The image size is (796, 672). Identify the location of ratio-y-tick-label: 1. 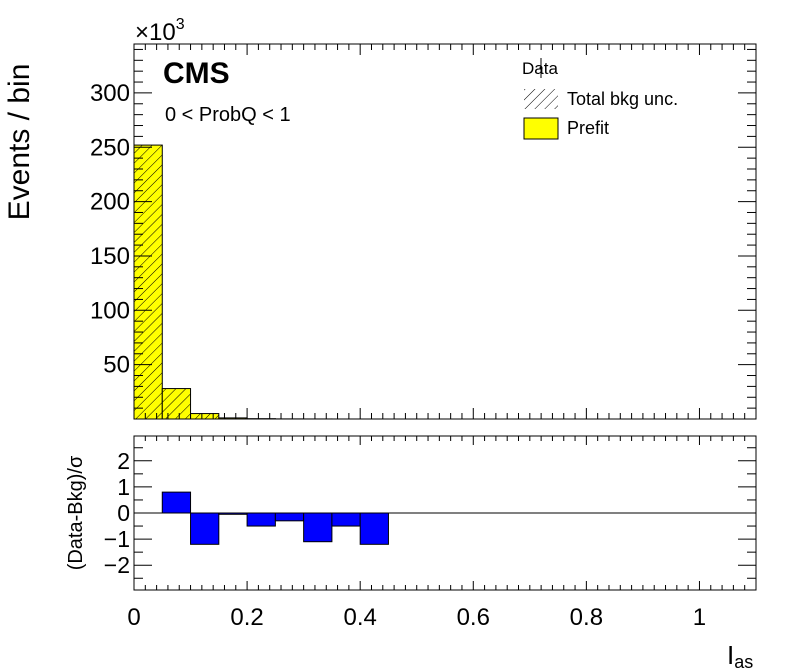
(123, 487).